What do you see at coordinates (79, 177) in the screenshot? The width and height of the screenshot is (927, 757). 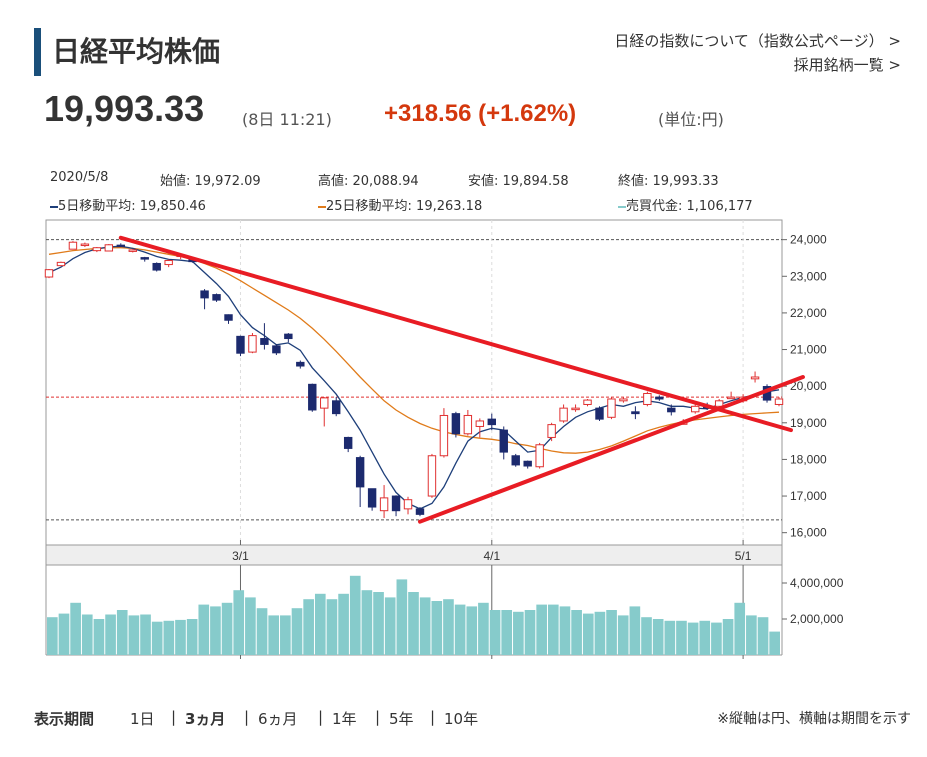 I see `info-date: 2020/5/8` at bounding box center [79, 177].